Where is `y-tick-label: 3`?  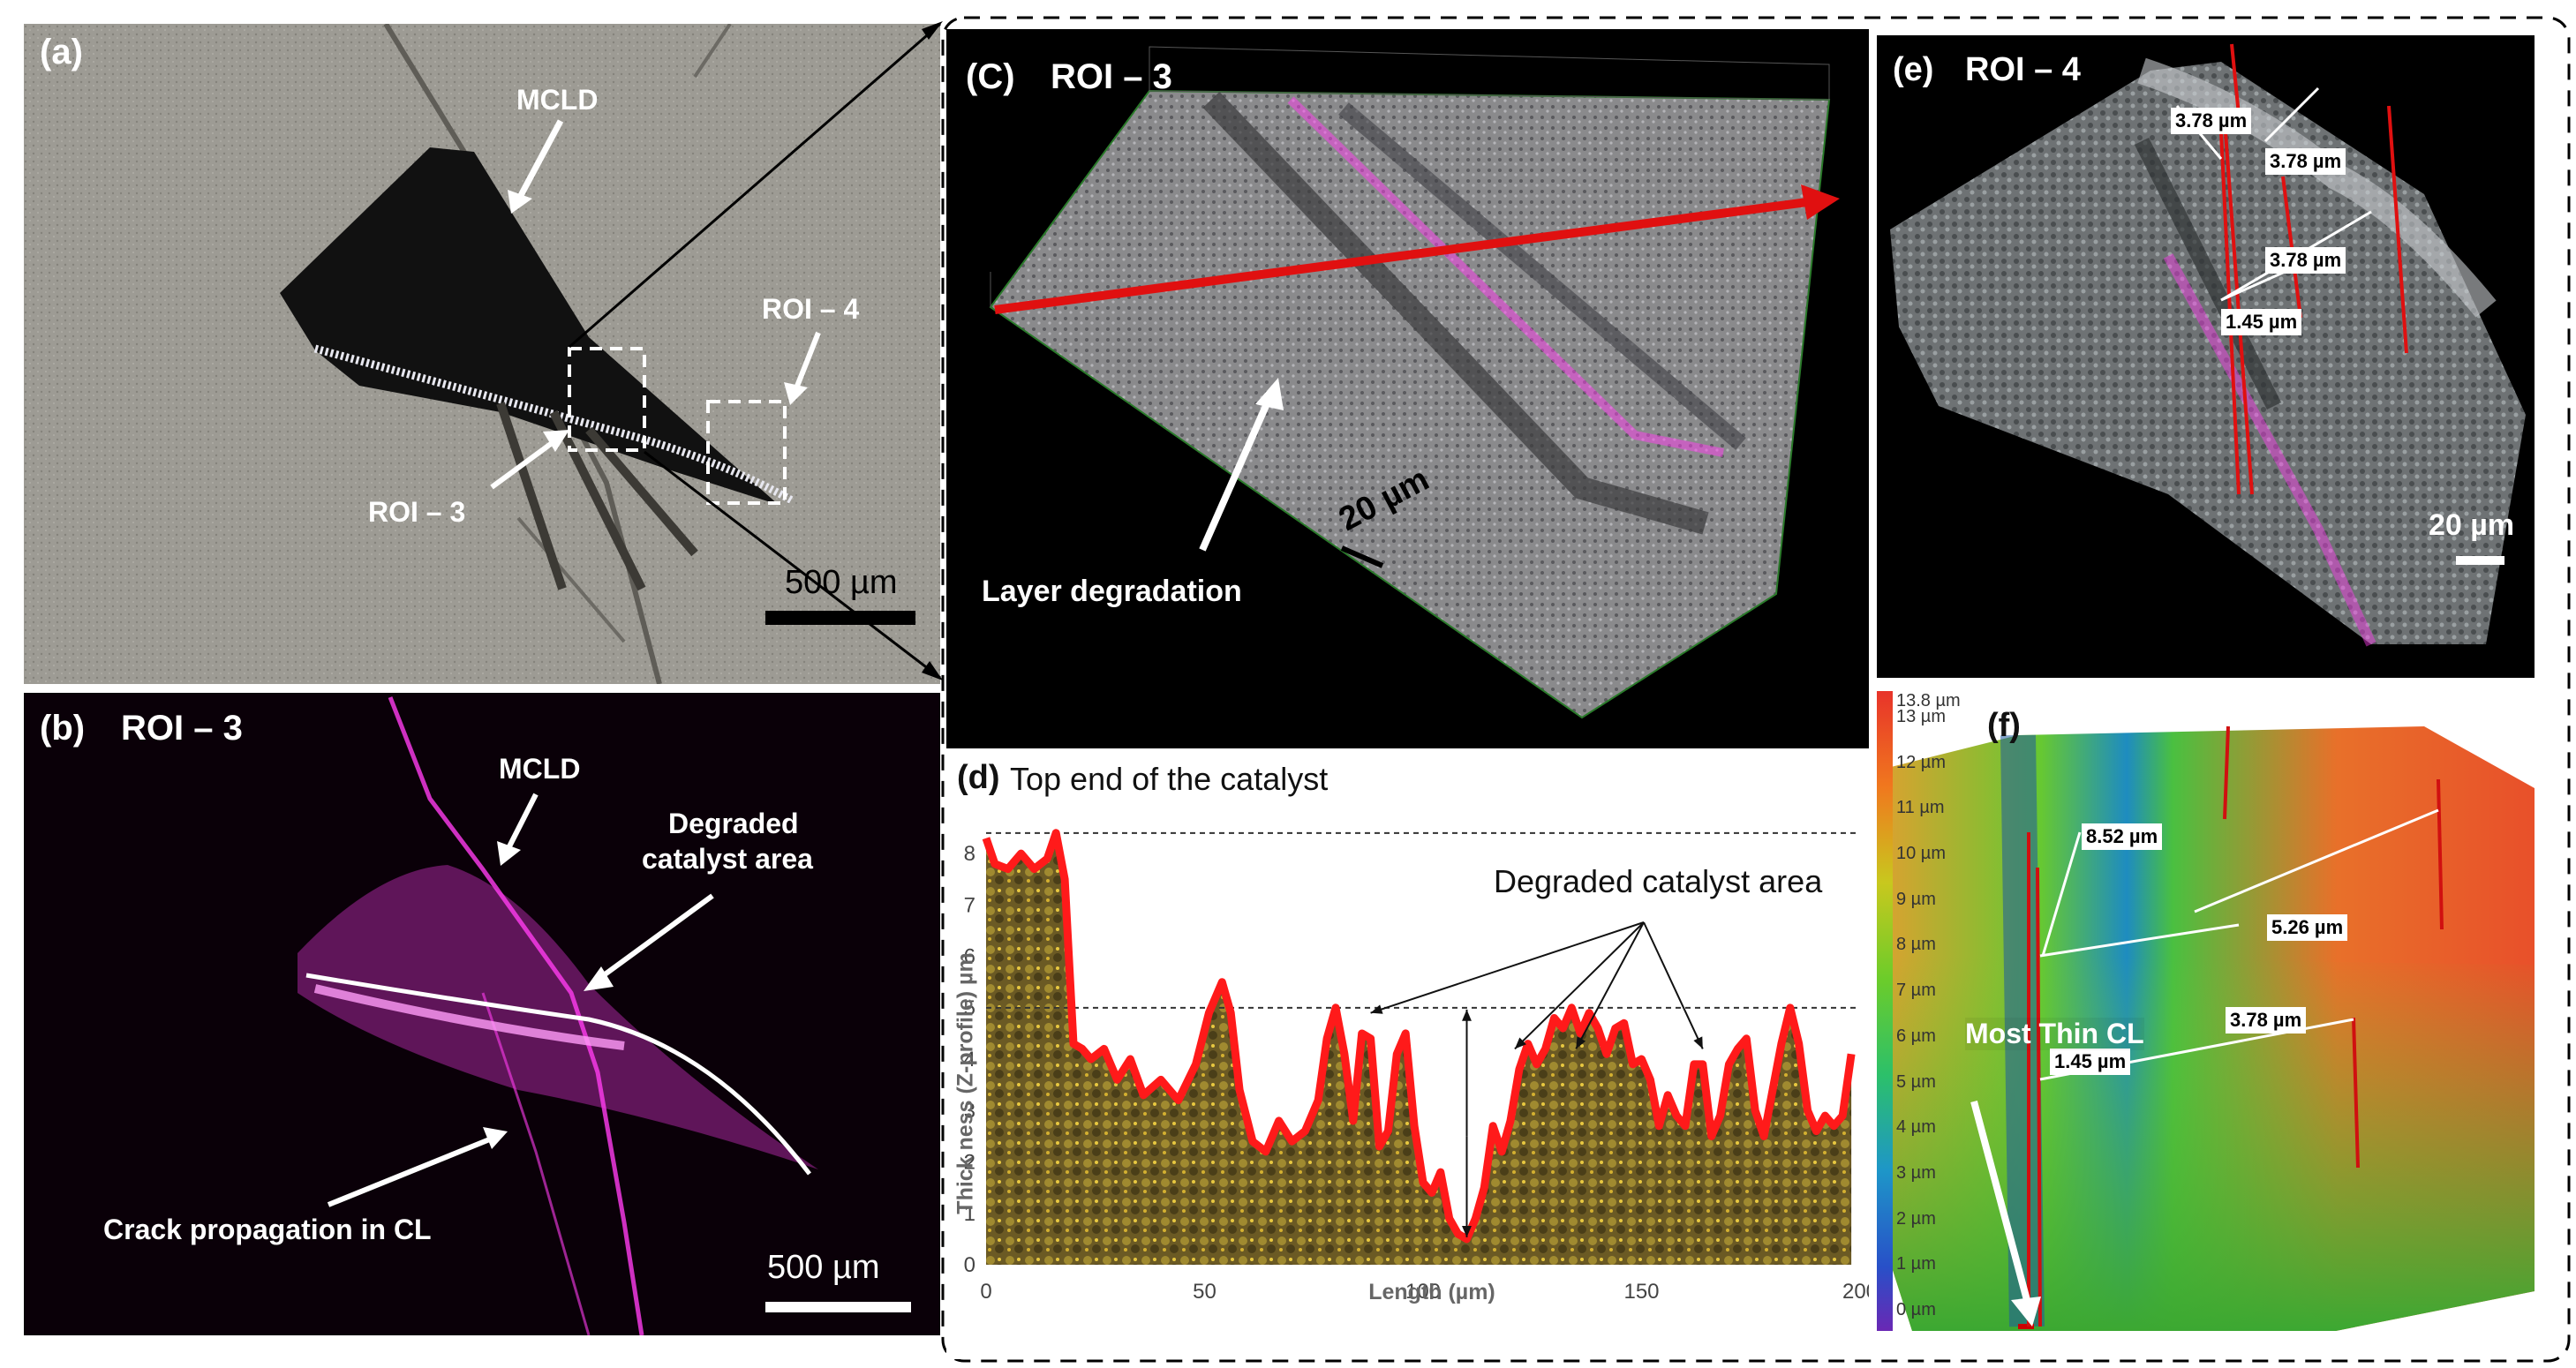 y-tick-label: 3 is located at coordinates (970, 1111).